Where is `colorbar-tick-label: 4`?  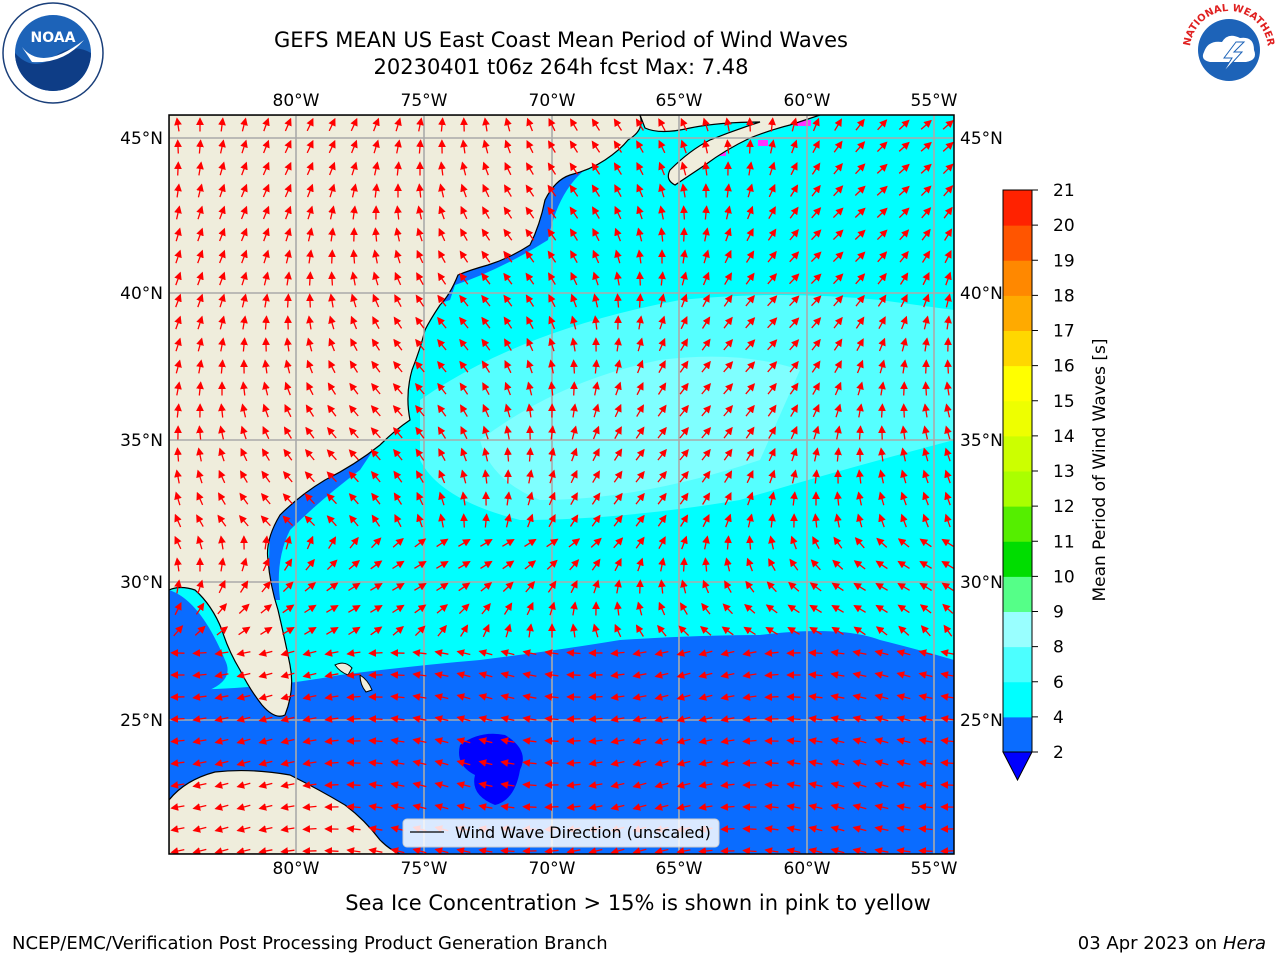
colorbar-tick-label: 4 is located at coordinates (1058, 718).